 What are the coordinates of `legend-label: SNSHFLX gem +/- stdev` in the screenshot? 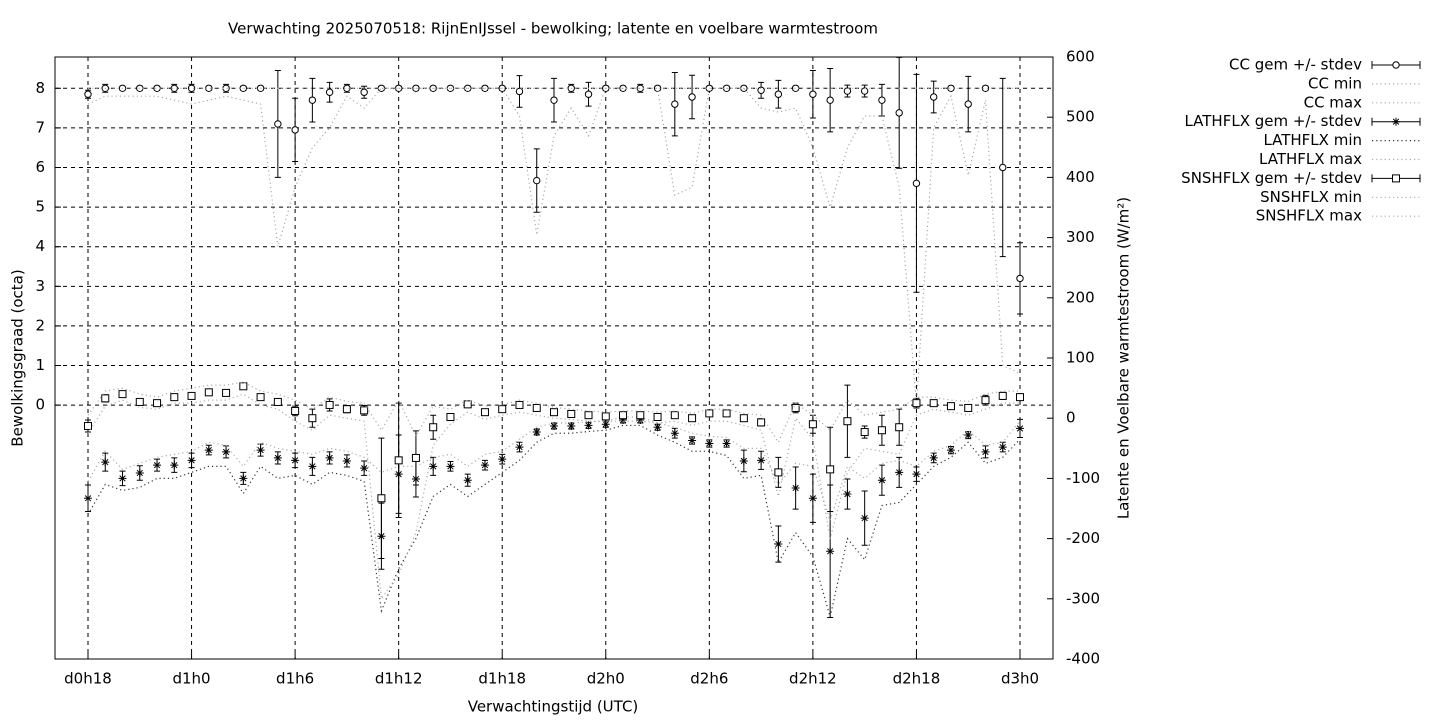 It's located at (1271, 178).